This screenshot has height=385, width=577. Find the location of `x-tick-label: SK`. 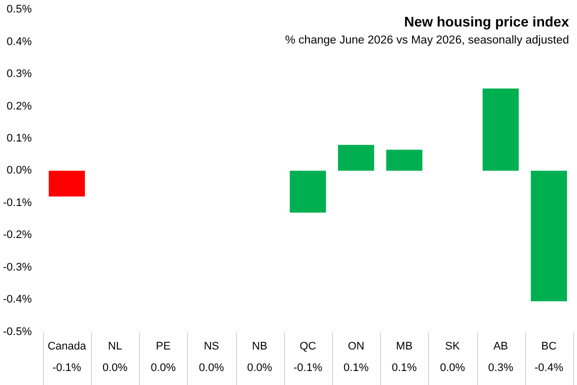

x-tick-label: SK is located at coordinates (452, 346).